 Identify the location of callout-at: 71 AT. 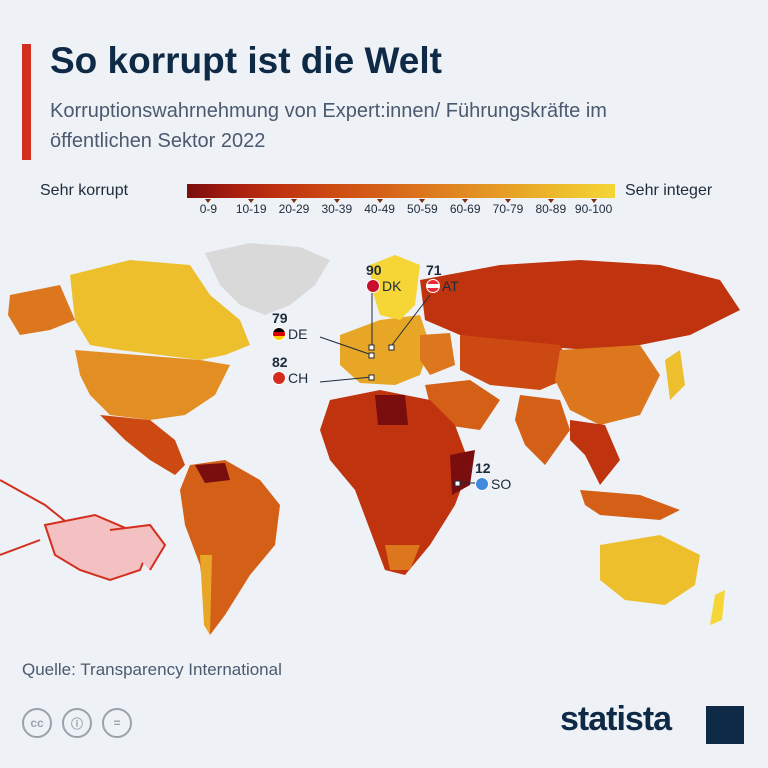
(442, 278).